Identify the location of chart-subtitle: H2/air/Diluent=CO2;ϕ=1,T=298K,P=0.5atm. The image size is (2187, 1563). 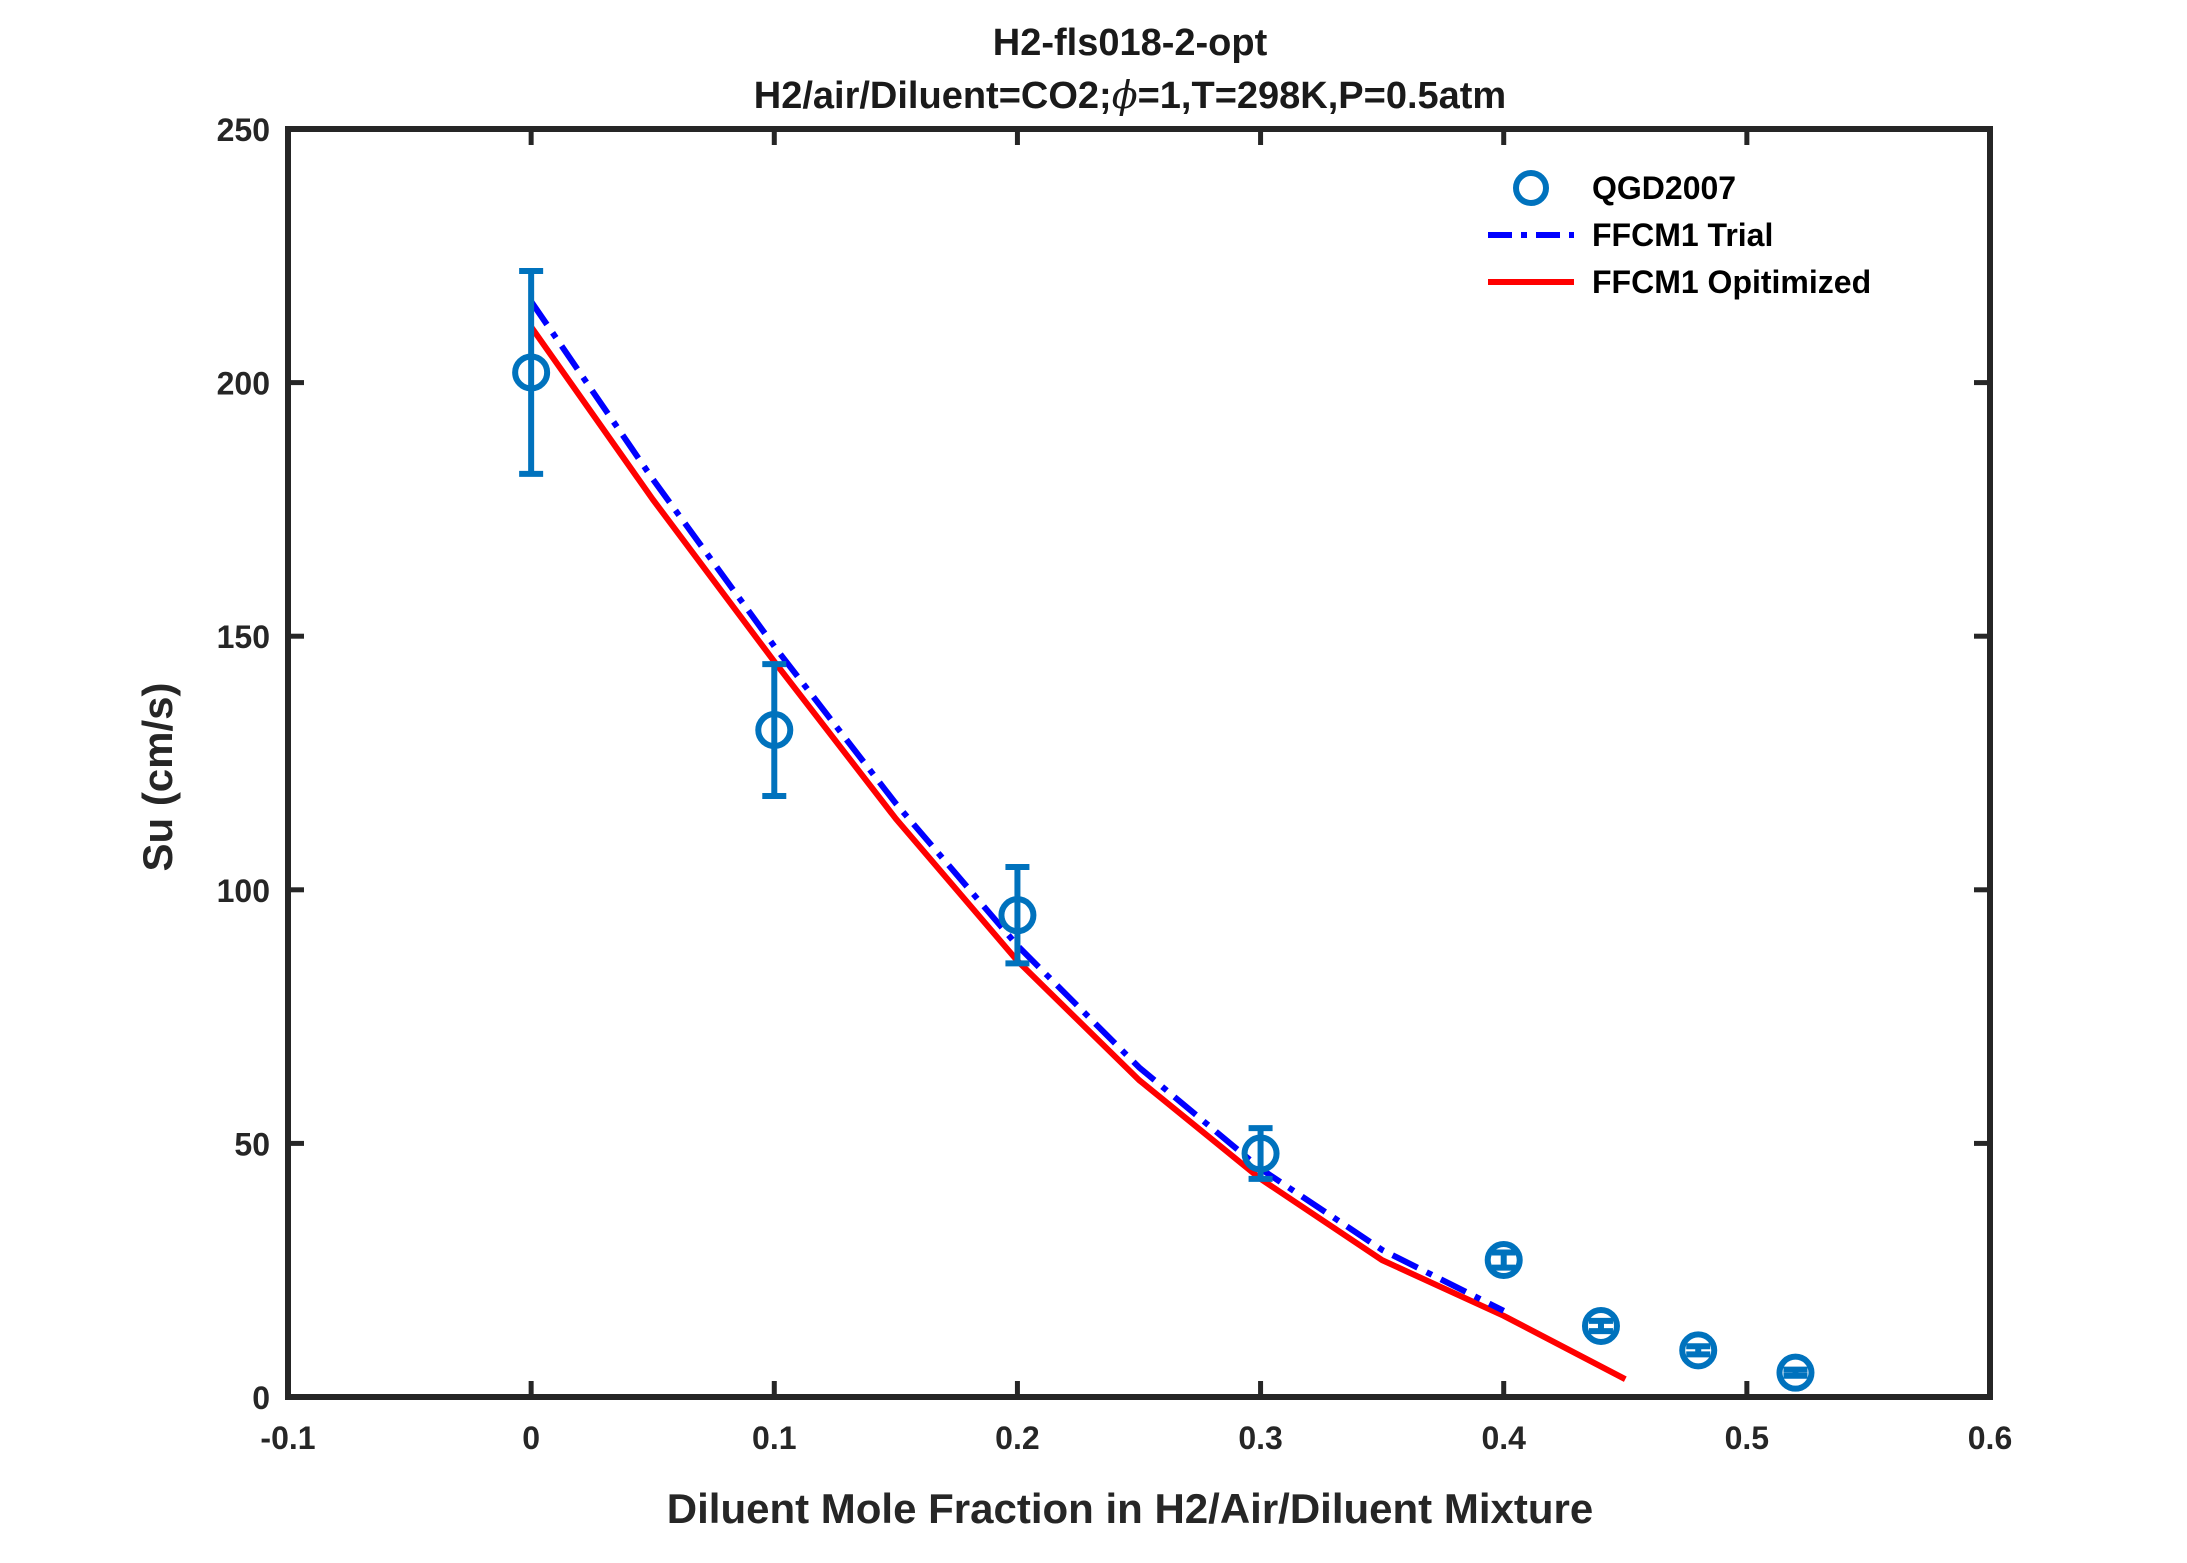
(1130, 95).